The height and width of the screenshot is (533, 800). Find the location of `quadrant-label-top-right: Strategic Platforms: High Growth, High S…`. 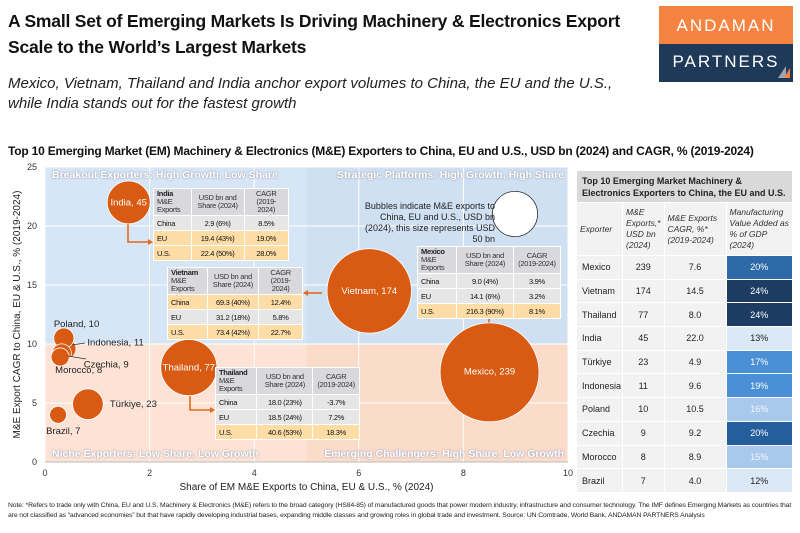

quadrant-label-top-right: Strategic Platforms: High Growth, High S… is located at coordinates (450, 175).